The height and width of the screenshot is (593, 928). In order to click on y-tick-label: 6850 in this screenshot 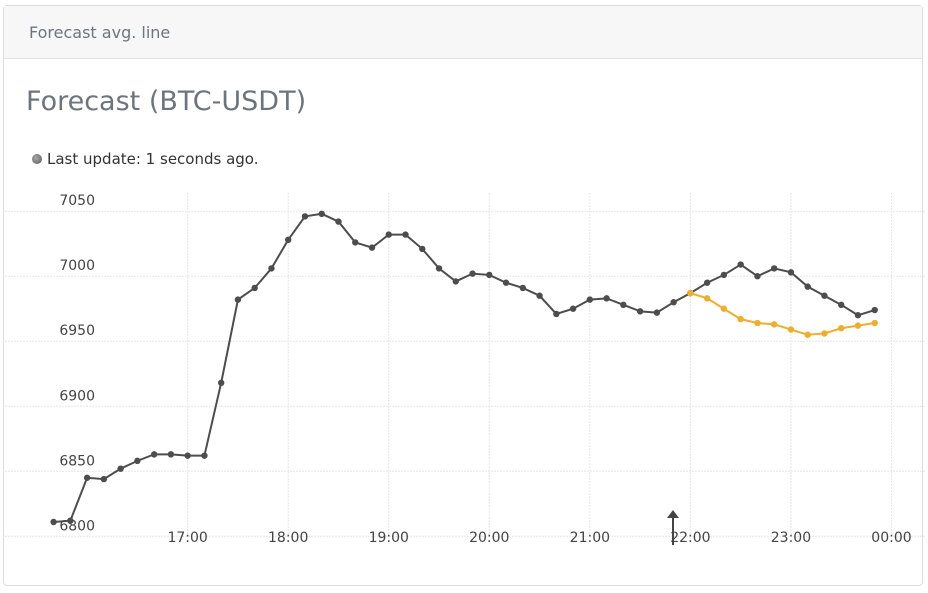, I will do `click(77, 461)`.